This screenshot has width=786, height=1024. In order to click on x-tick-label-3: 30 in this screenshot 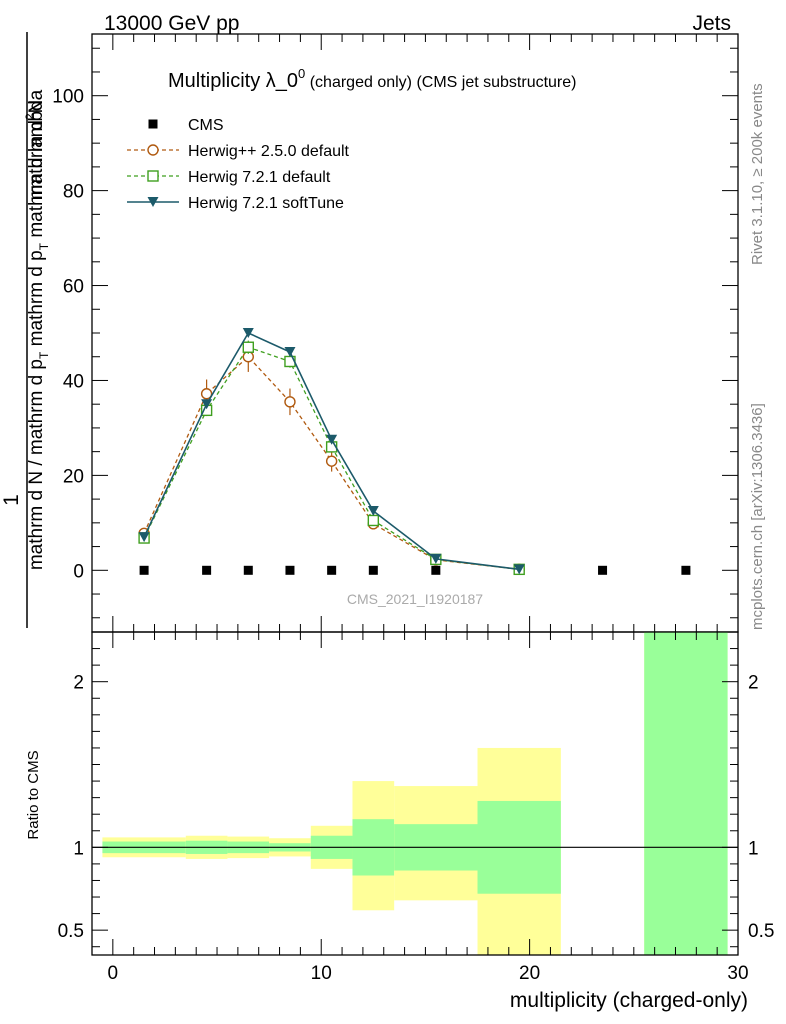, I will do `click(737, 973)`.